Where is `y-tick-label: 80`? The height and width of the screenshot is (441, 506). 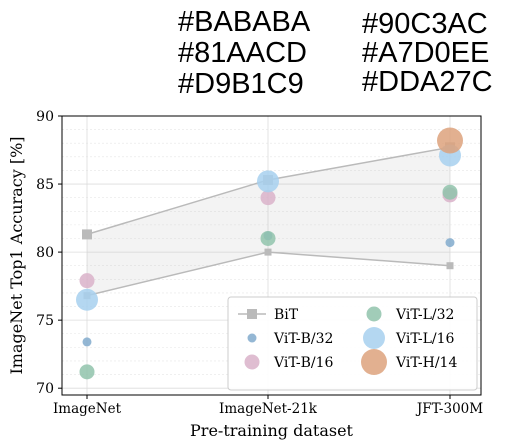
y-tick-label: 80 is located at coordinates (45, 253).